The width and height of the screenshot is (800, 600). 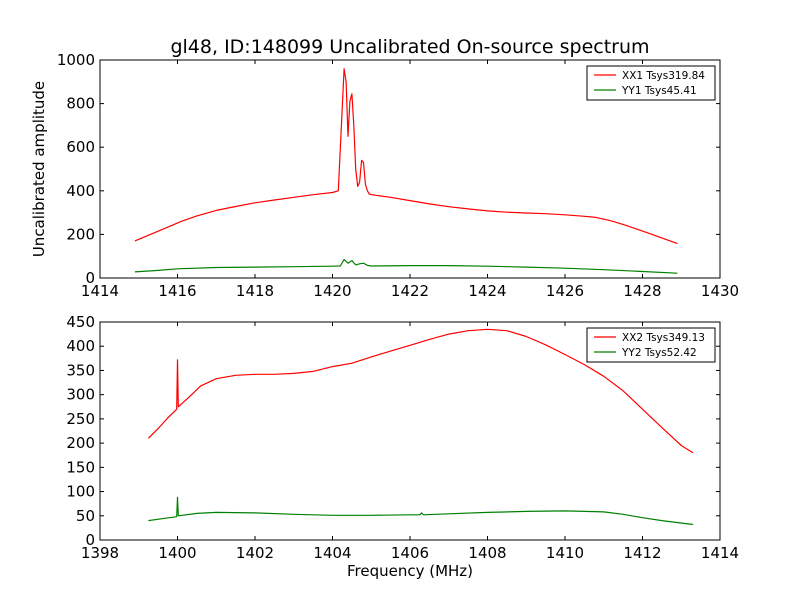 I want to click on y-tick-label: 800, so click(x=80, y=104).